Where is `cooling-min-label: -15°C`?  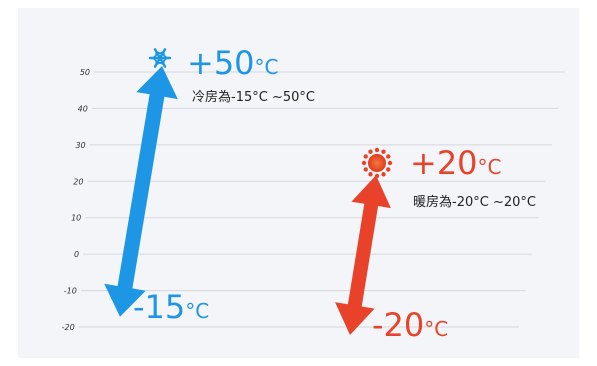 cooling-min-label: -15°C is located at coordinates (171, 307).